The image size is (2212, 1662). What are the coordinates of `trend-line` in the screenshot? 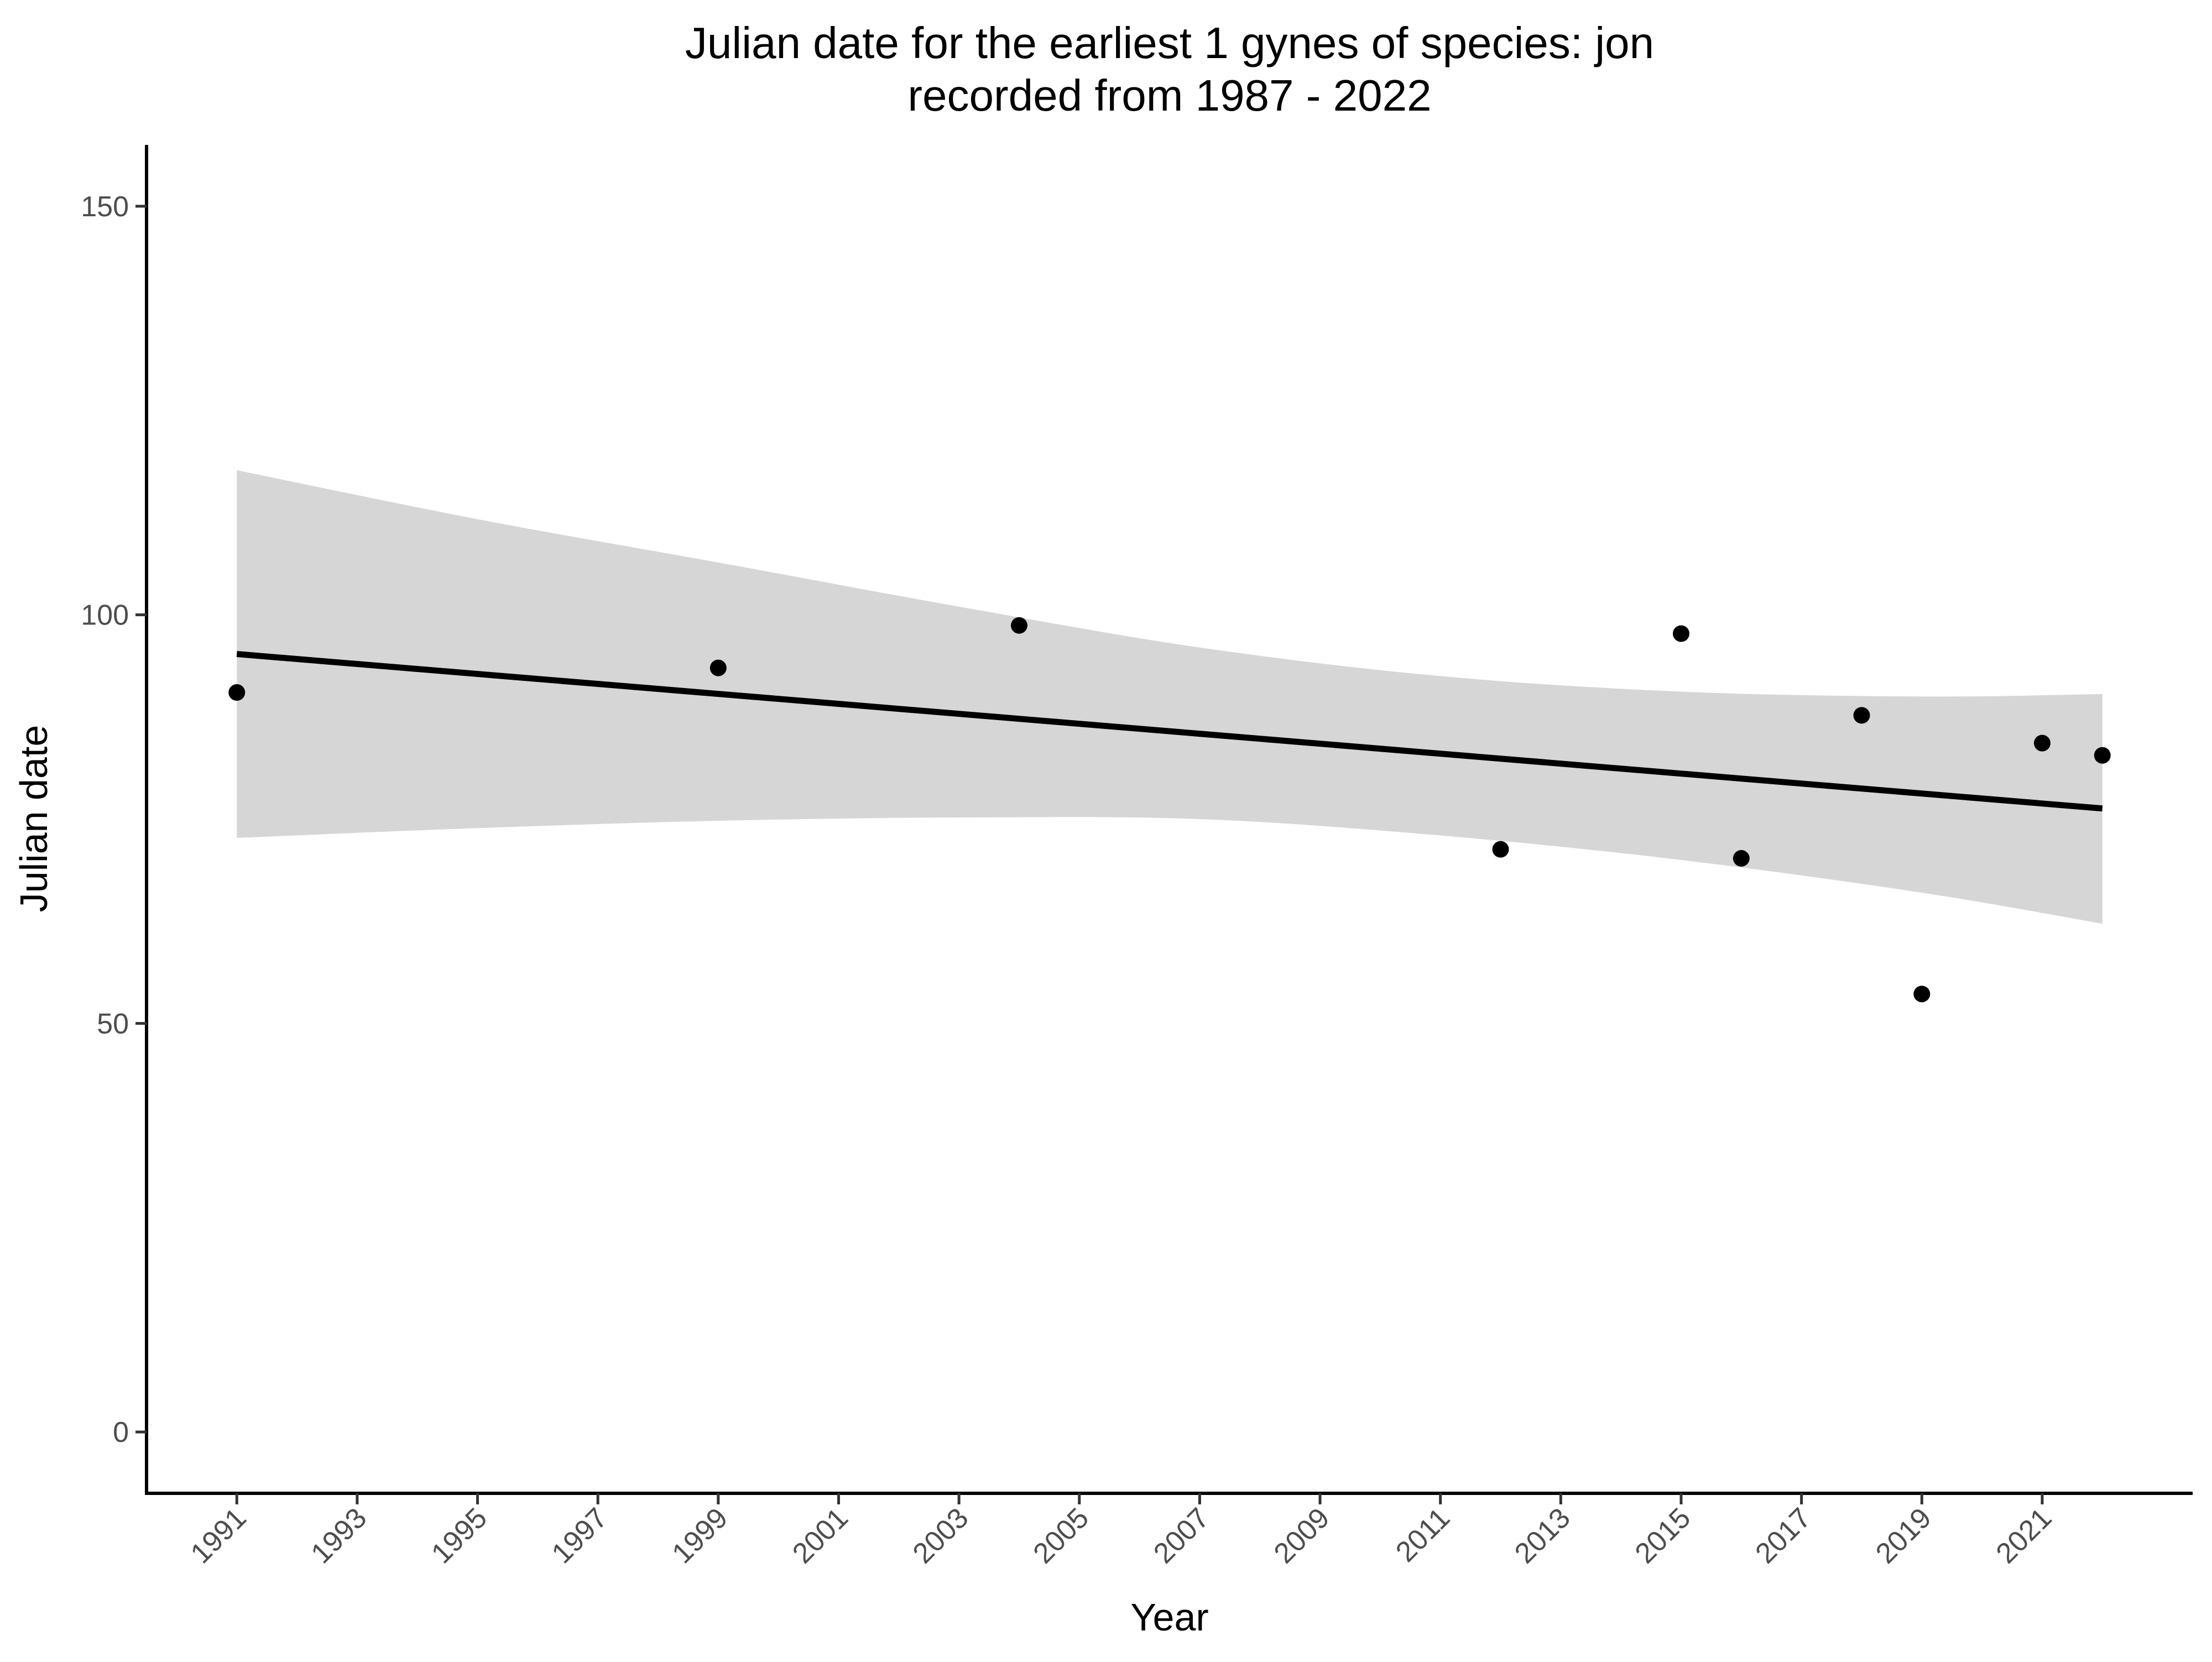 It's located at (1169, 731).